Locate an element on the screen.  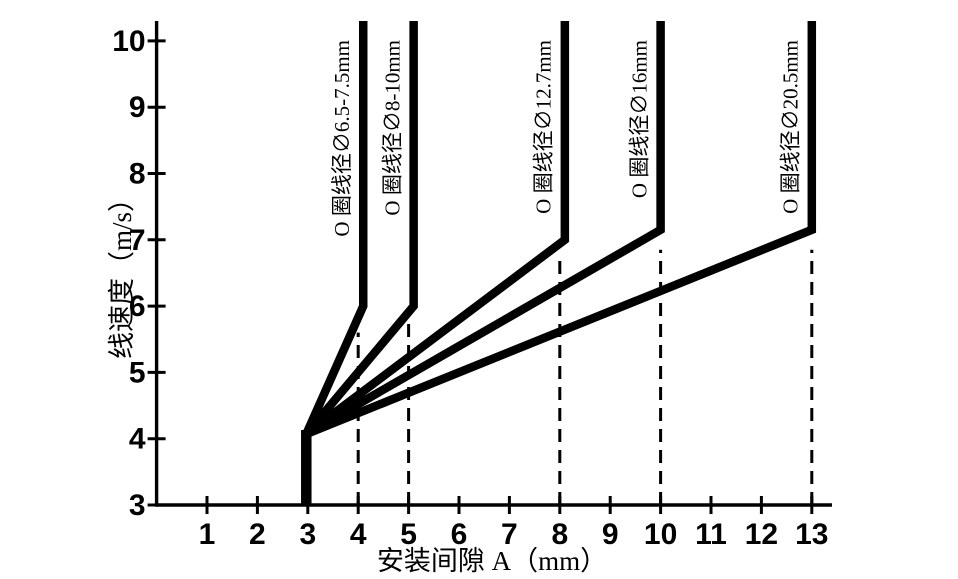
y-axis-title: 线速度（m/s） is located at coordinates (122, 272).